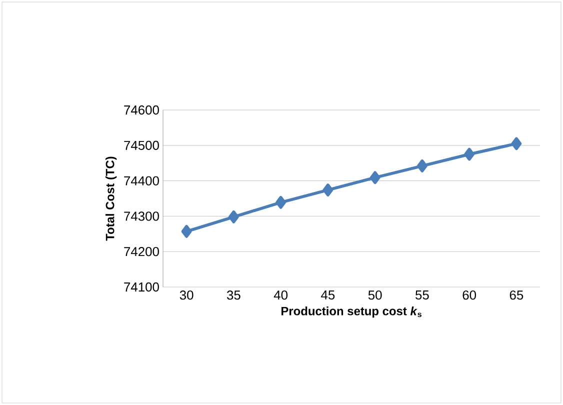 The height and width of the screenshot is (405, 563). What do you see at coordinates (141, 181) in the screenshot?
I see `y-tick-label: 74400` at bounding box center [141, 181].